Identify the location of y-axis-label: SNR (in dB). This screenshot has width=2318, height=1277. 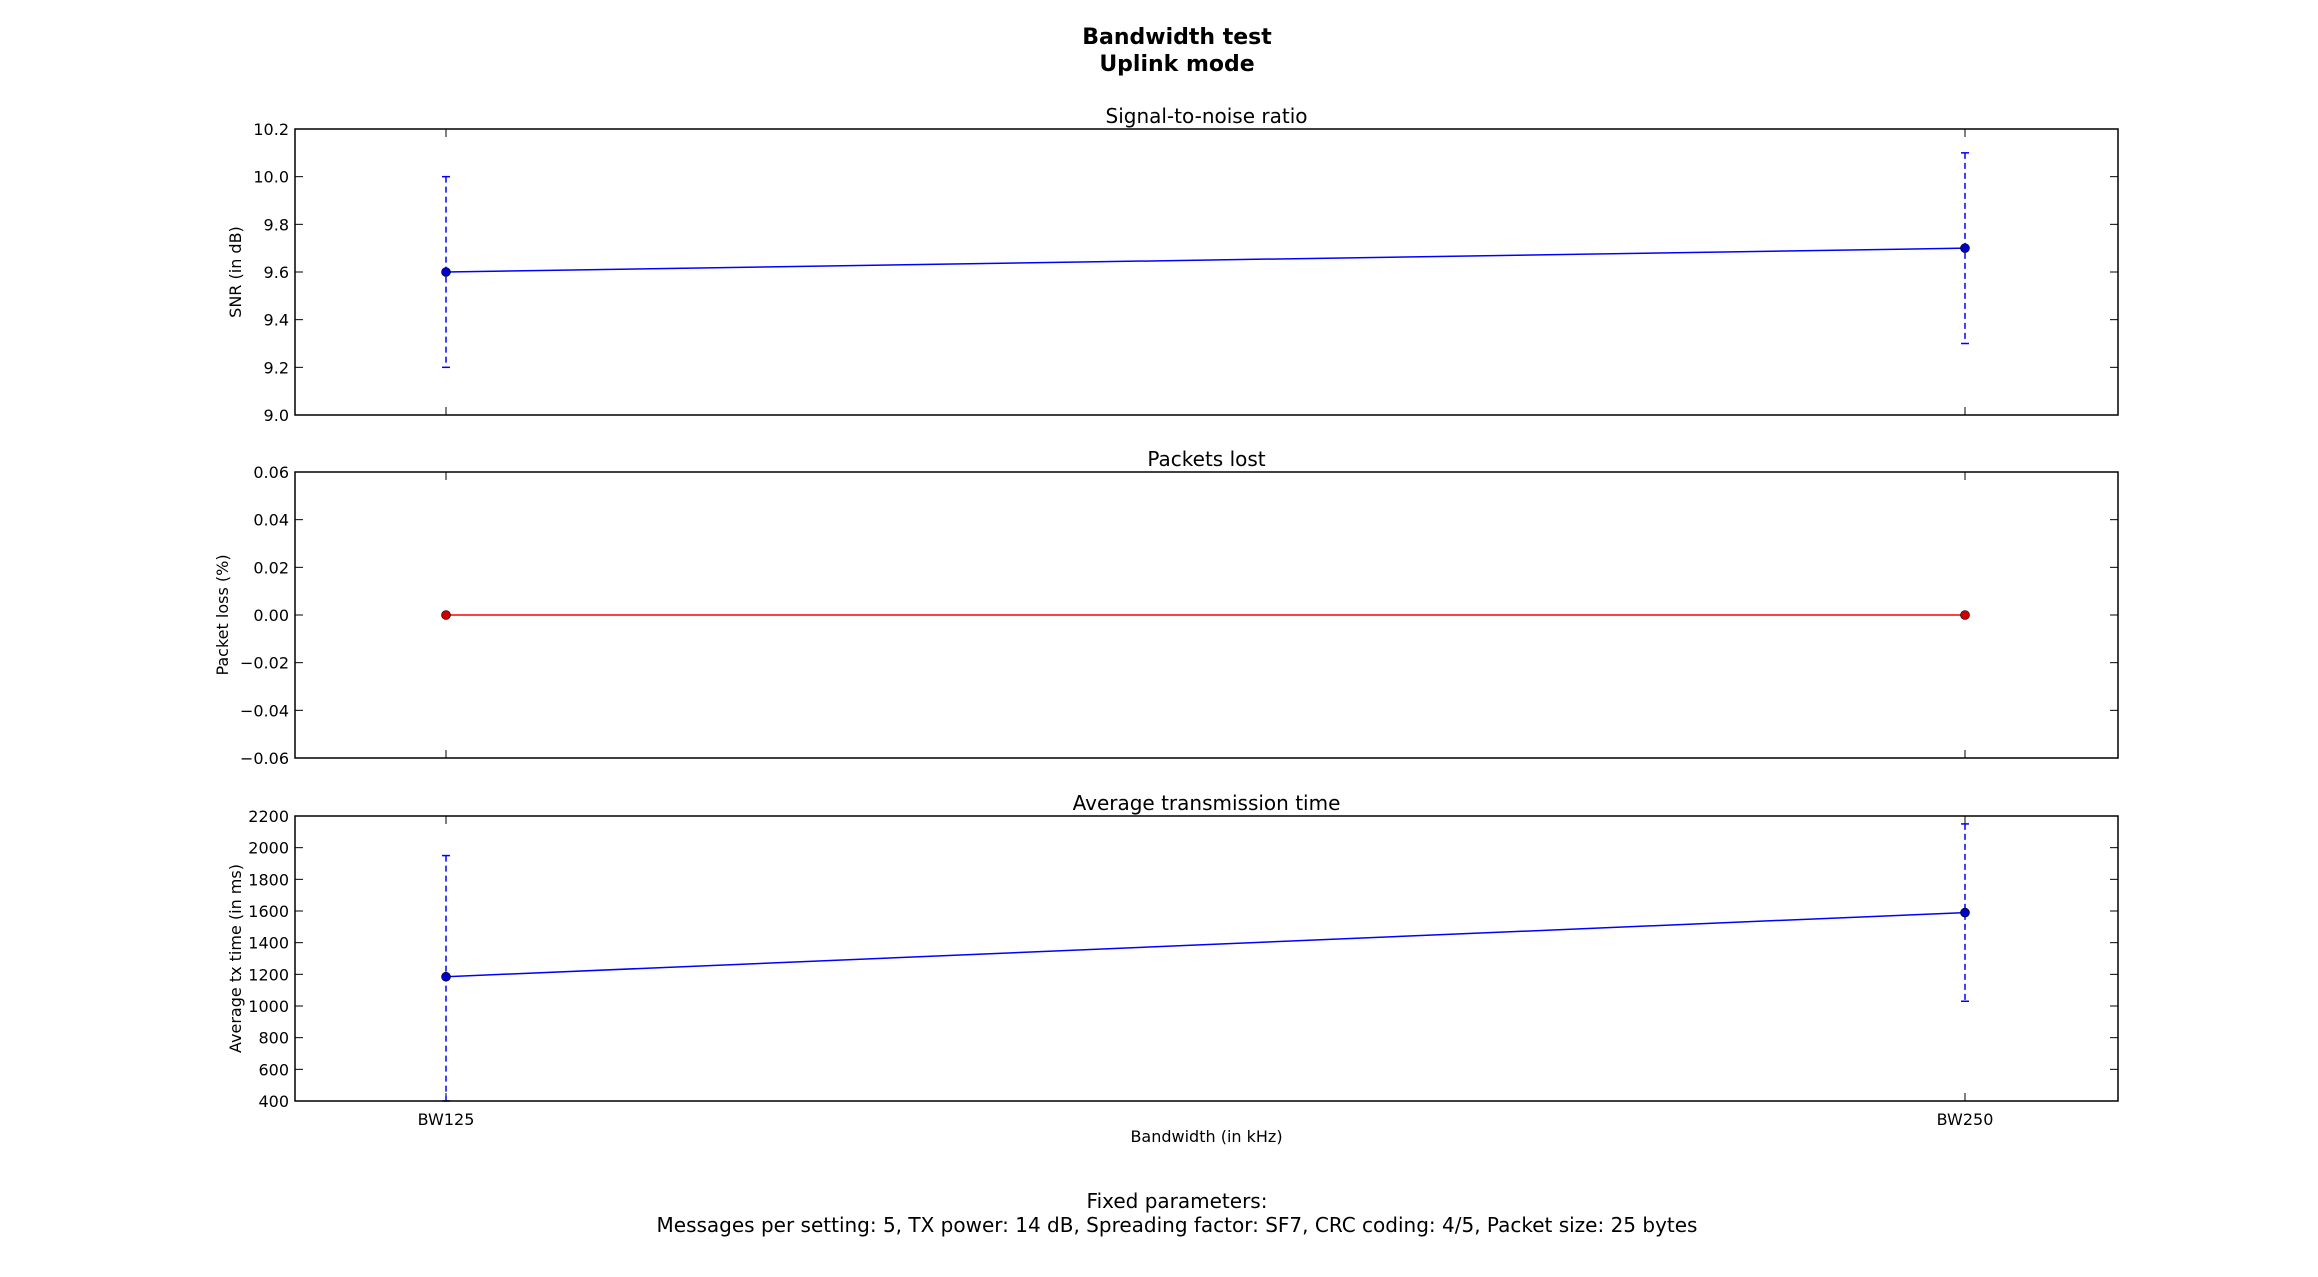
(235, 272).